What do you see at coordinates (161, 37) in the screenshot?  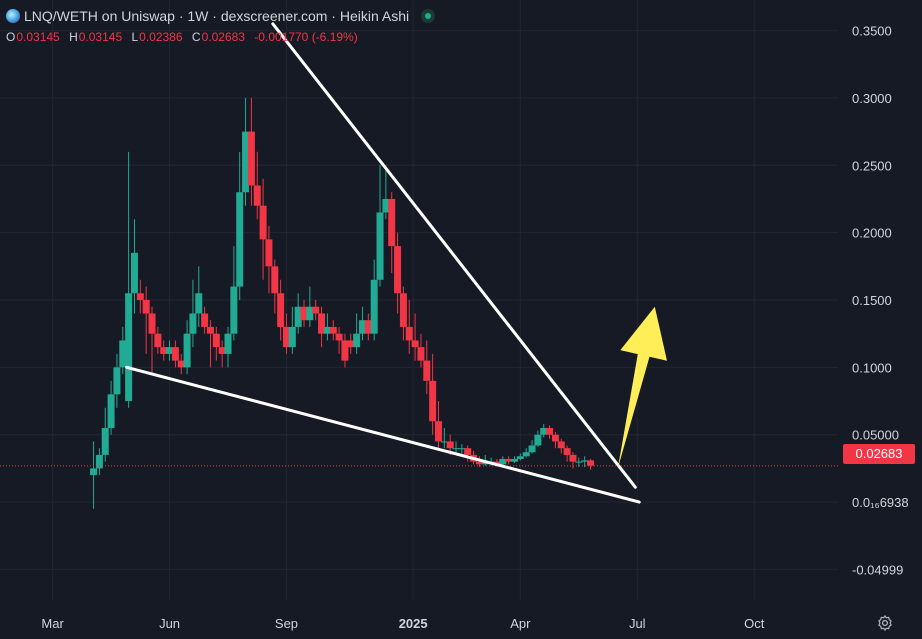 I see `low-value: 0.02386` at bounding box center [161, 37].